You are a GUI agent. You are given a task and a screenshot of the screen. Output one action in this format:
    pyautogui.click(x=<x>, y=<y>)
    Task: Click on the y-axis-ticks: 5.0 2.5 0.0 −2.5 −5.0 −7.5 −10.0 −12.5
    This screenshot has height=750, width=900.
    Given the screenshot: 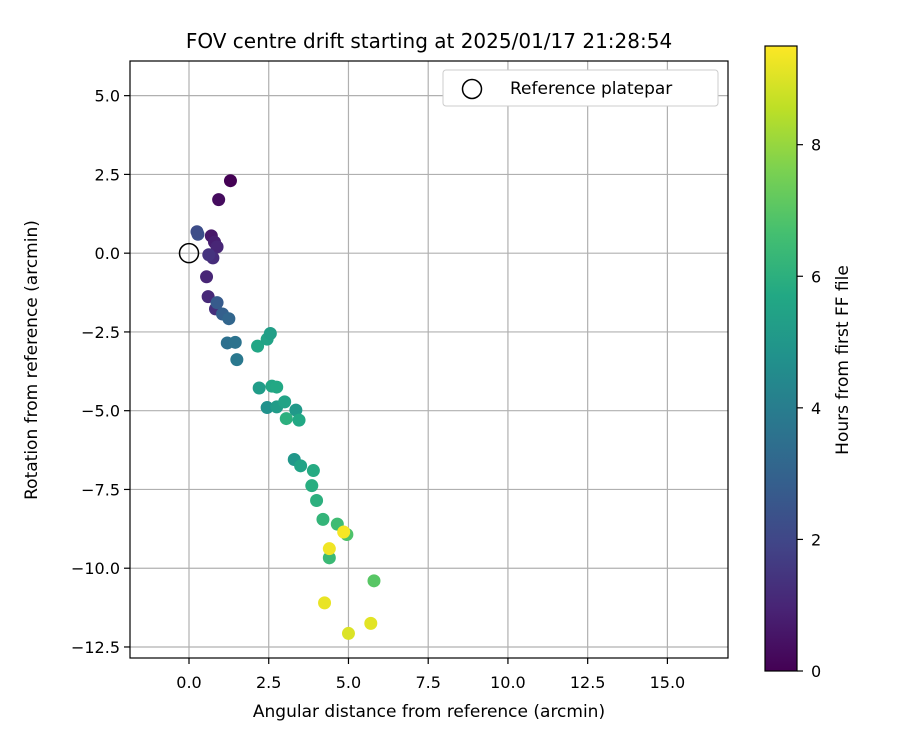 What is the action you would take?
    pyautogui.click(x=100, y=372)
    